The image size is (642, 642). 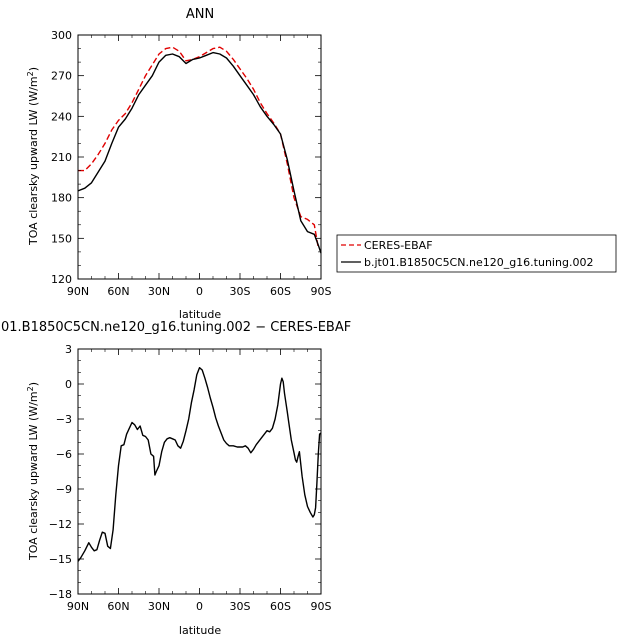 I want to click on top-xtick-label: 30S, so click(x=240, y=291).